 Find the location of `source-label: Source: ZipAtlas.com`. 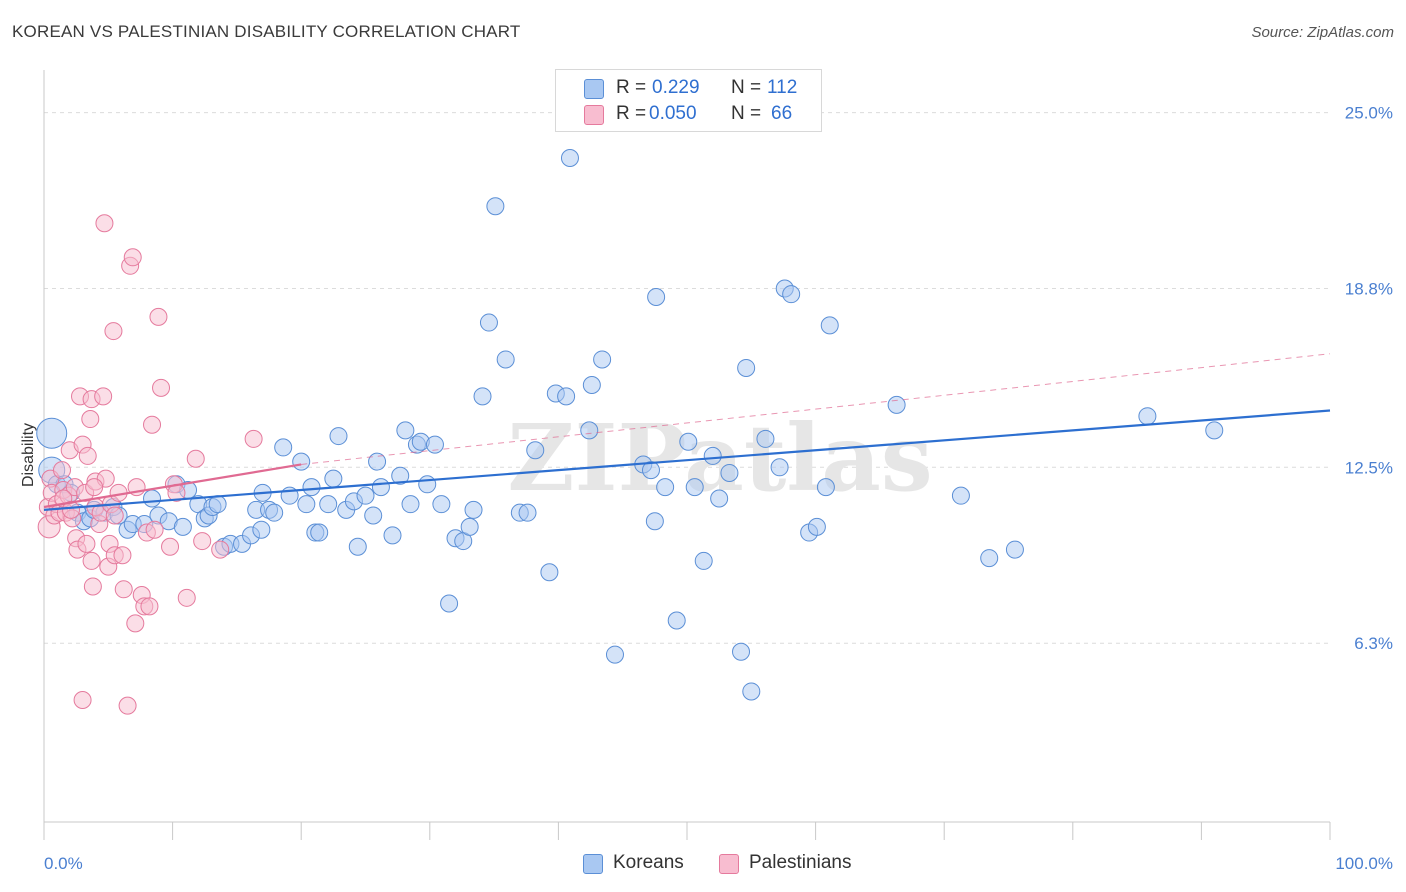

source-label: Source: ZipAtlas.com is located at coordinates (1322, 32).